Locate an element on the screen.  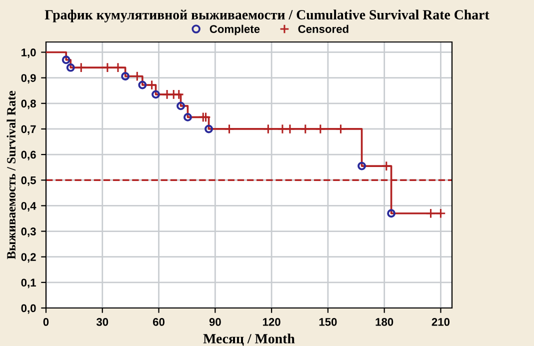
x-tick-label: 210 is located at coordinates (441, 322).